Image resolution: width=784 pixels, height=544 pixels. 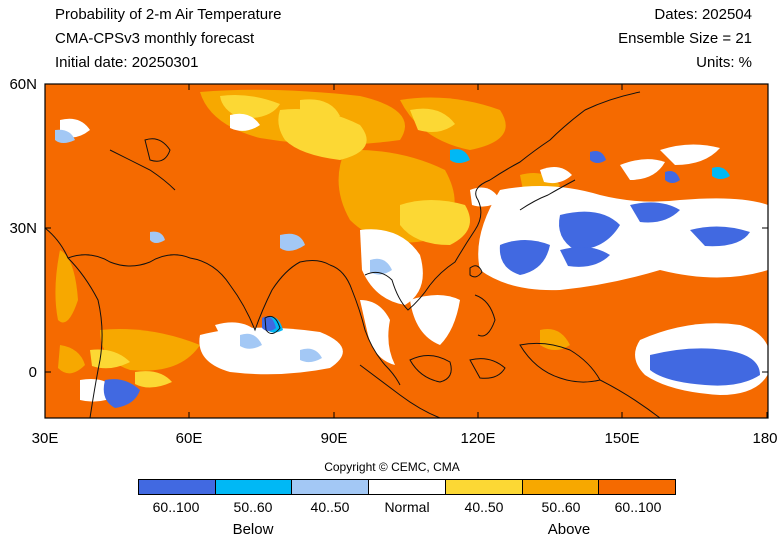 I want to click on lat-label-30n: 30N, so click(x=23, y=228).